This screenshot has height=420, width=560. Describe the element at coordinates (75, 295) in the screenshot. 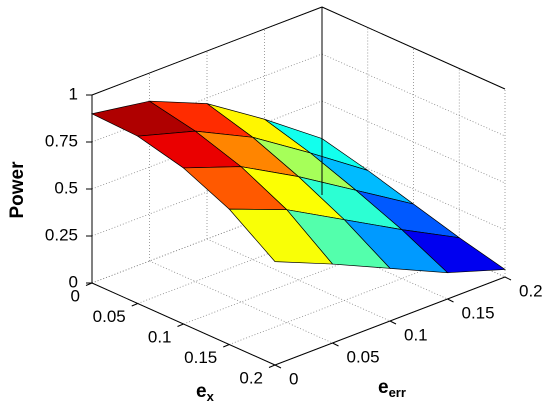

I see `x-tick-label: 0` at that location.